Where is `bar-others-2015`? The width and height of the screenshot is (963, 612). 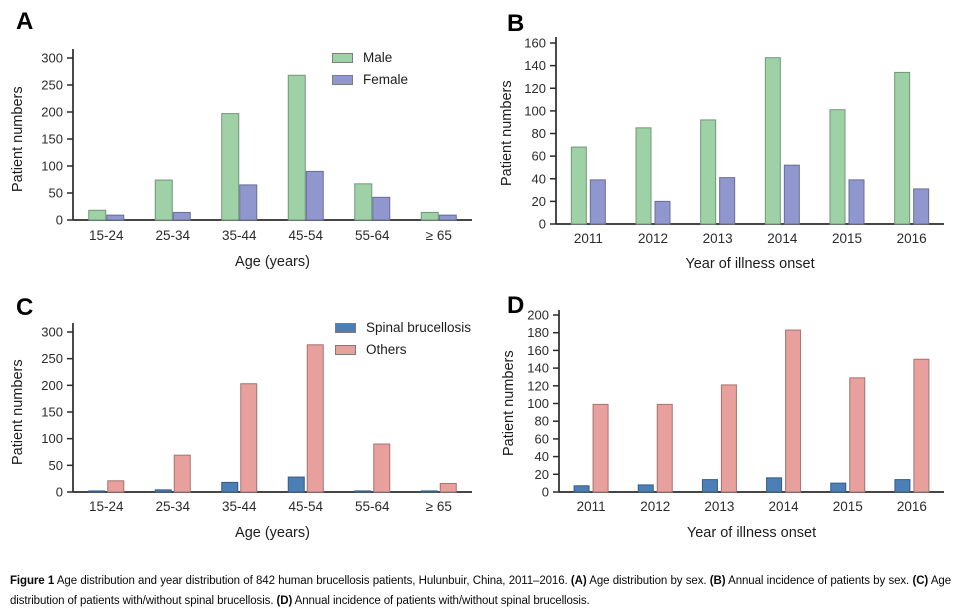 bar-others-2015 is located at coordinates (857, 435).